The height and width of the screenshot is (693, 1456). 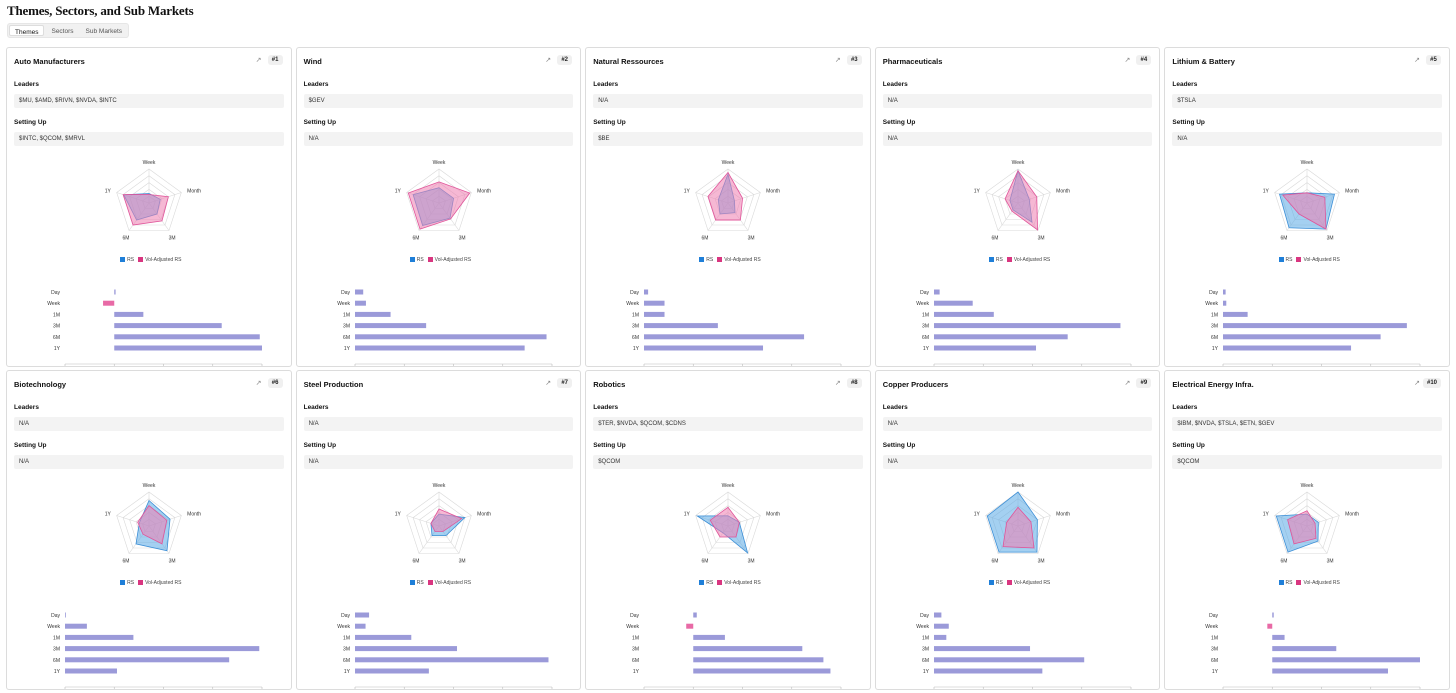 I want to click on bar-3m, so click(x=681, y=326).